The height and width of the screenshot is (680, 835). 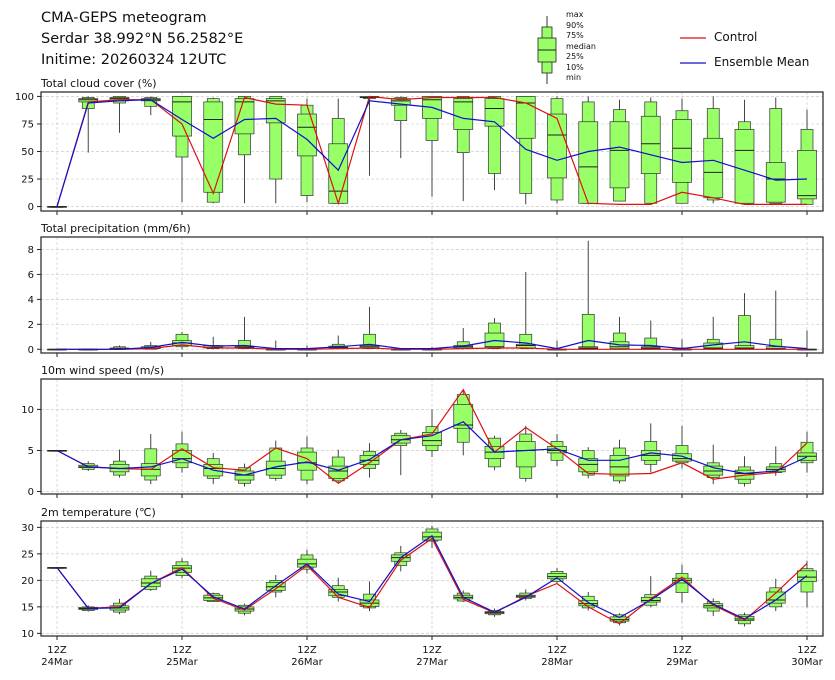 I want to click on legend-label-p10: 10%, so click(x=575, y=67).